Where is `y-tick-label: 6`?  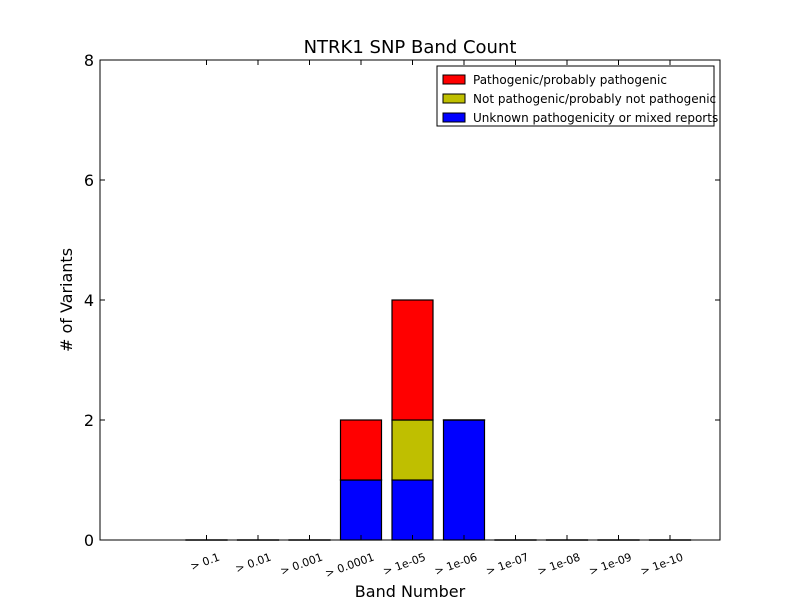
y-tick-label: 6 is located at coordinates (89, 180).